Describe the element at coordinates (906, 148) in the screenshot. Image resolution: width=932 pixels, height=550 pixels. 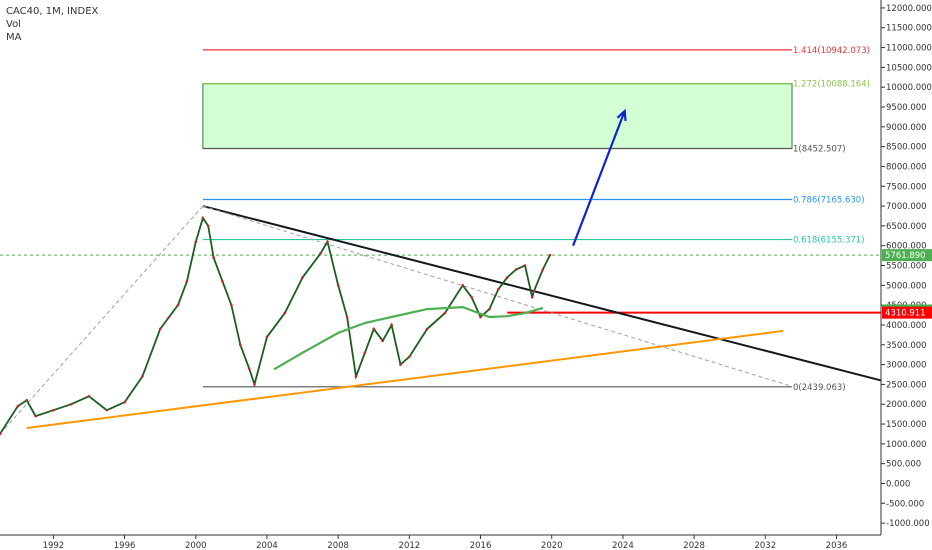
I see `y-tick-label: 8500.000` at that location.